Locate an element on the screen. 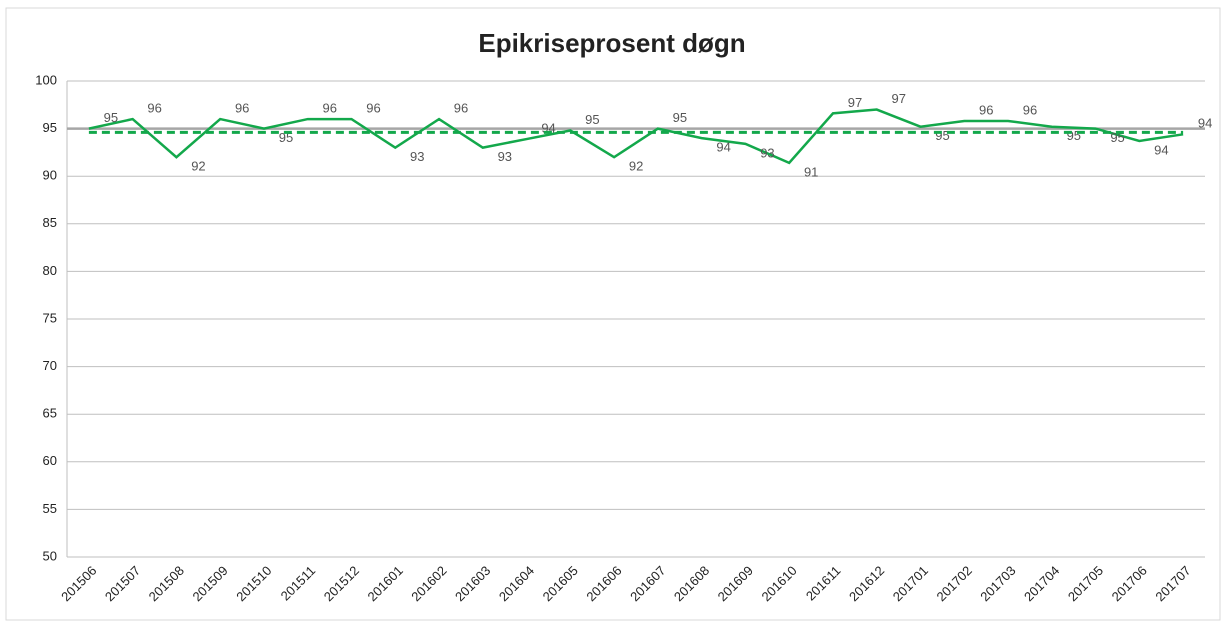 The width and height of the screenshot is (1223, 627). y-tick-label: 50 is located at coordinates (50, 555).